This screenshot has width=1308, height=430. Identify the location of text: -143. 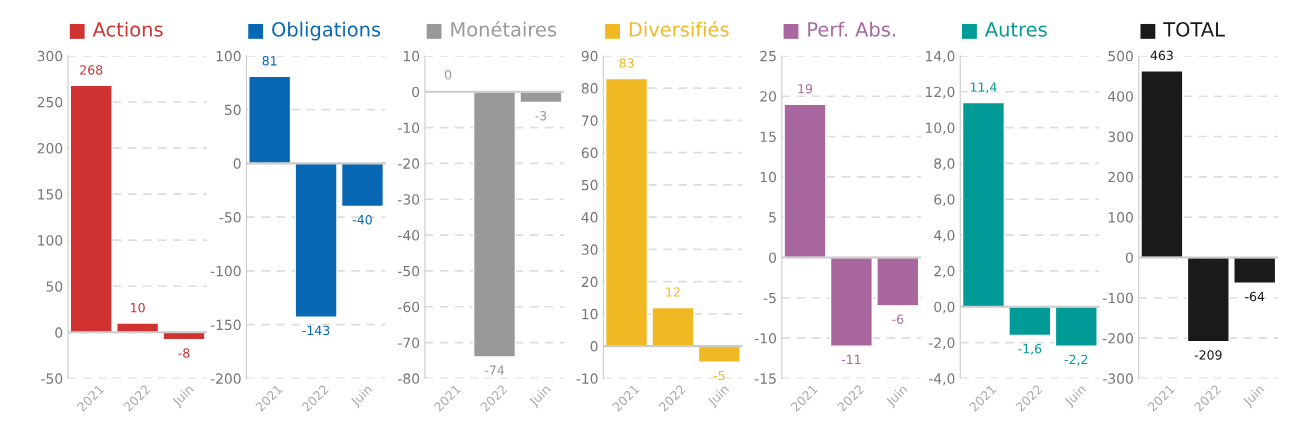
(316, 330).